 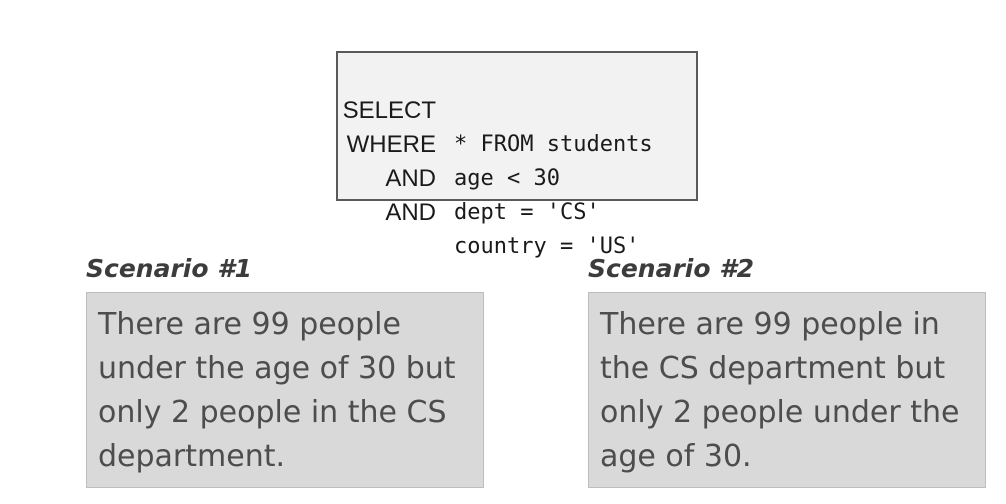 What do you see at coordinates (389, 110) in the screenshot?
I see `sql-keyword: SELECT` at bounding box center [389, 110].